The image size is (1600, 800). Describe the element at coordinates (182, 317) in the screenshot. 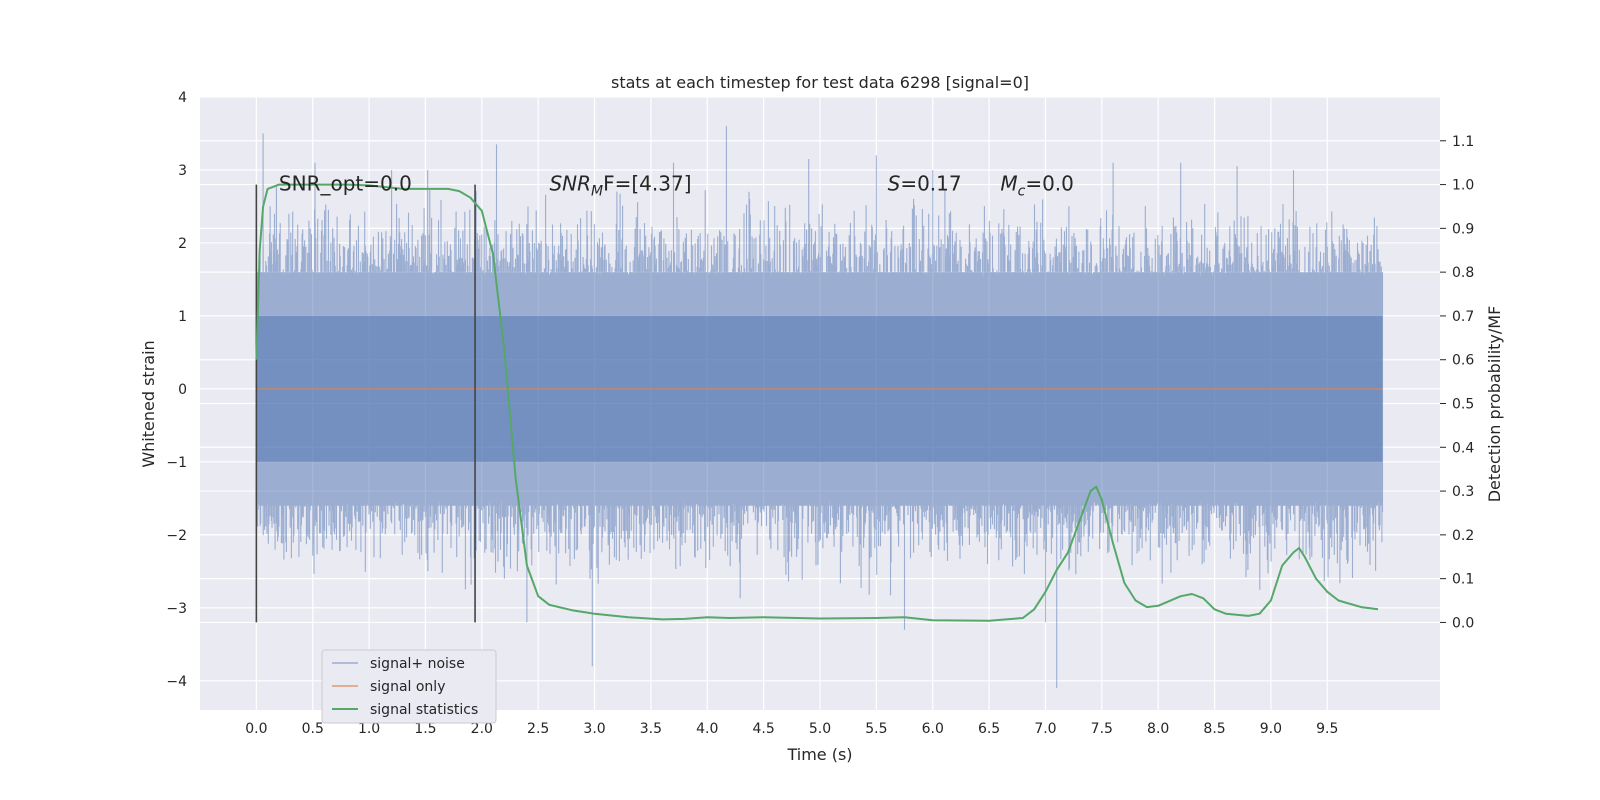

I see `y-tick-label: 1` at that location.